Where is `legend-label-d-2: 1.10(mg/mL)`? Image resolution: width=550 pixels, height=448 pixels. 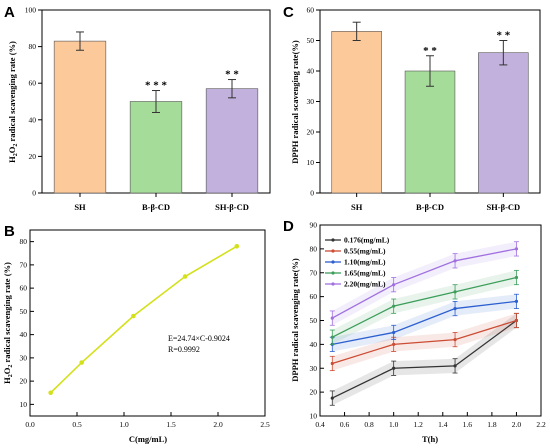 legend-label-d-2: 1.10(mg/mL) is located at coordinates (365, 262).